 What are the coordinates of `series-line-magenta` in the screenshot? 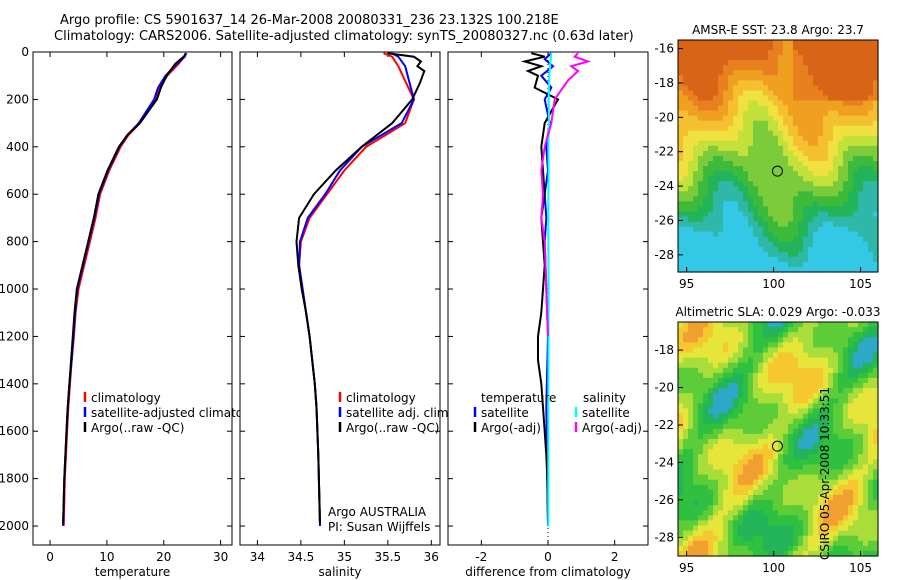 It's located at (566, 194).